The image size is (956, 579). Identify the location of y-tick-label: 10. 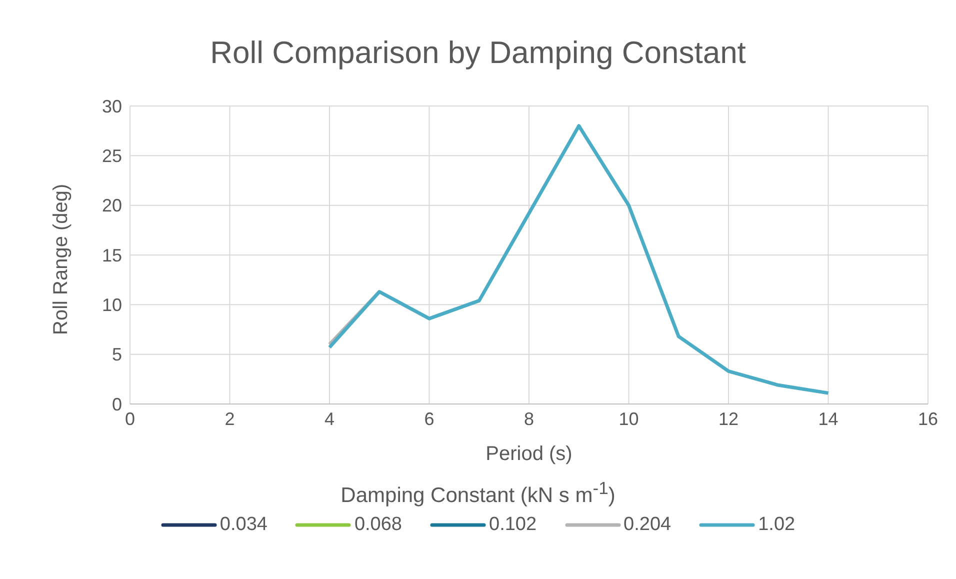
(112, 305).